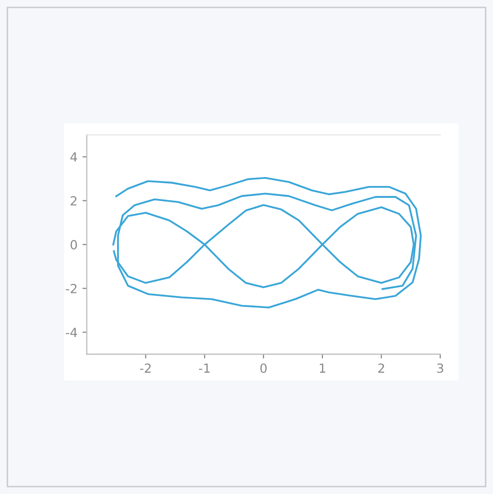  I want to click on x-tick-label: 3, so click(440, 368).